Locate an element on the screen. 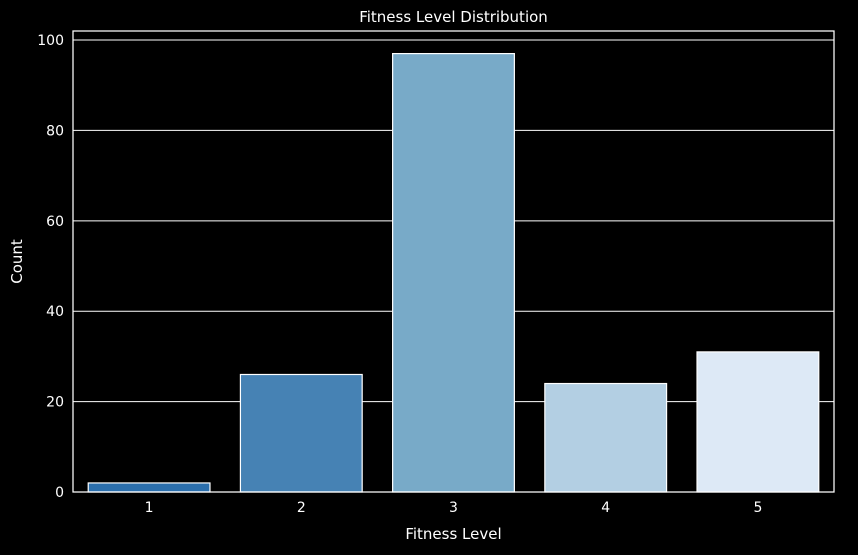  y-tick-label: 0 is located at coordinates (59, 493).